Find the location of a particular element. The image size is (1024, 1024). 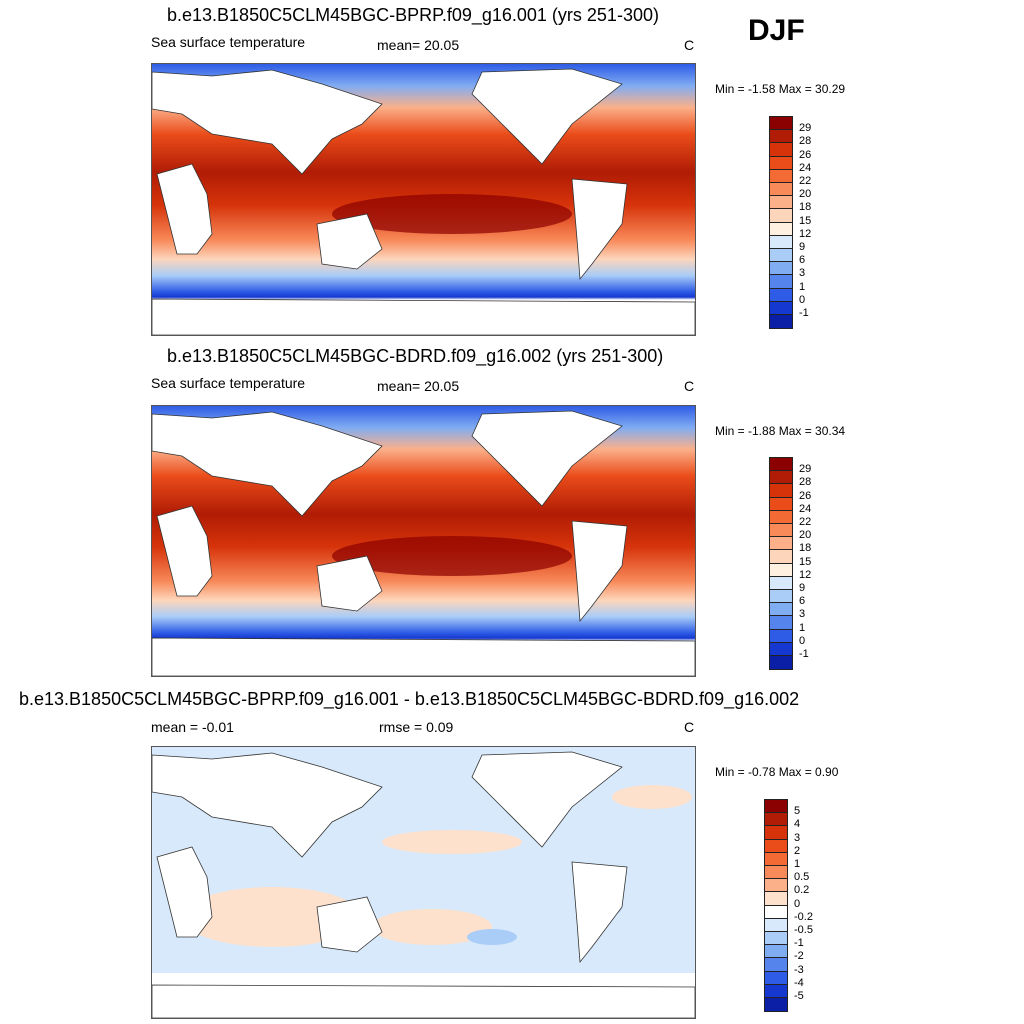

colorbar-label: -3 is located at coordinates (799, 969).